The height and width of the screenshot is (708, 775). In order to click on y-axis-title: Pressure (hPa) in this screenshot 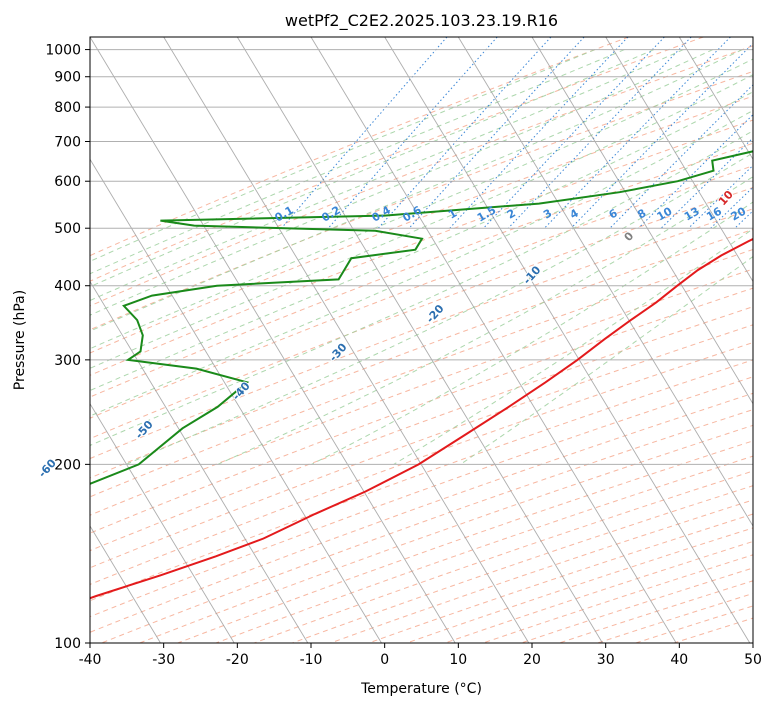, I will do `click(20, 340)`.